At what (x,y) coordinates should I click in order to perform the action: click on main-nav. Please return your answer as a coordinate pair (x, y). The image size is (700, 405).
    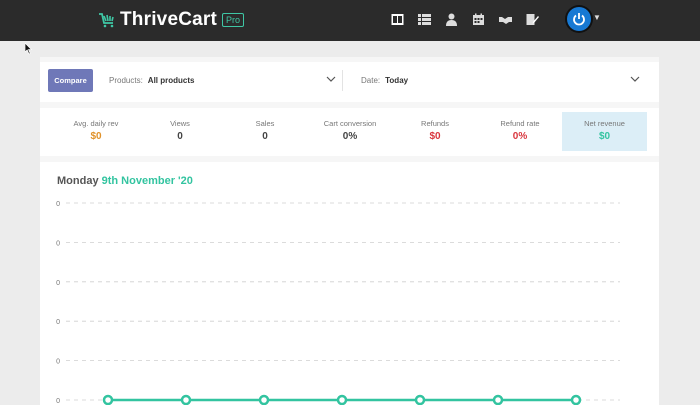
    Looking at the image, I should click on (471, 19).